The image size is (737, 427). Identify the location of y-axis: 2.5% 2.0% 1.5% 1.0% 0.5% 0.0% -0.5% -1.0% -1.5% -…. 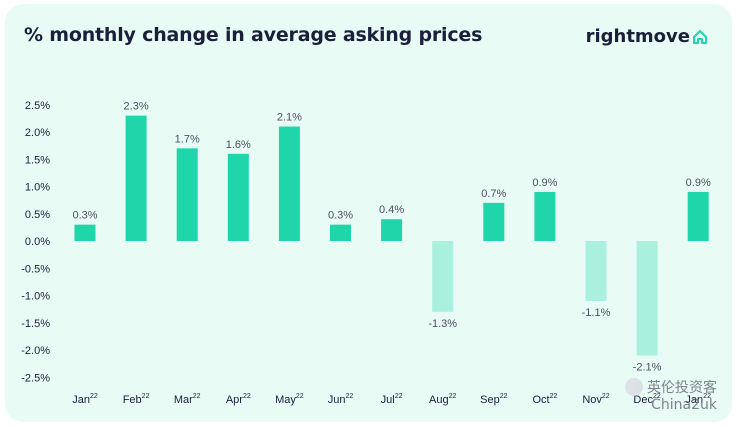
(35, 242).